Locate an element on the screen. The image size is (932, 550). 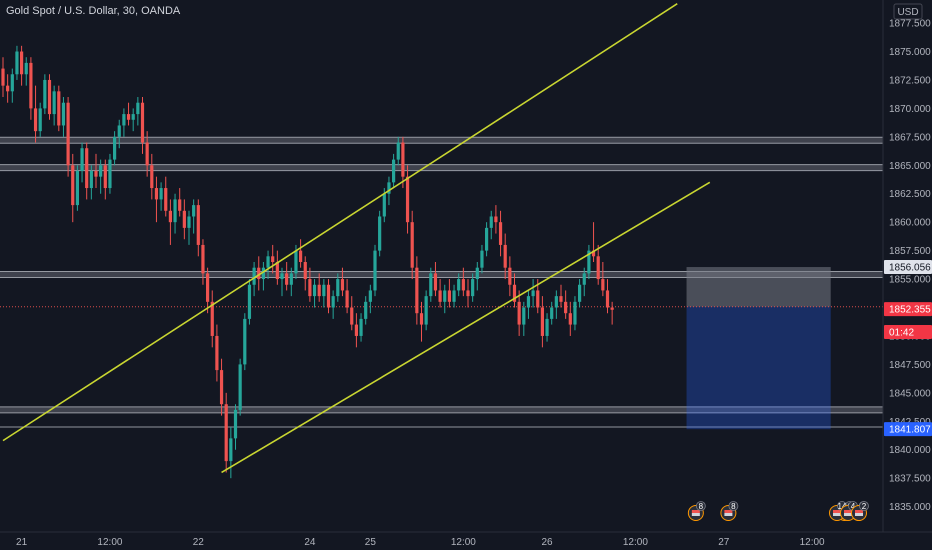
currency-box is located at coordinates (908, 11).